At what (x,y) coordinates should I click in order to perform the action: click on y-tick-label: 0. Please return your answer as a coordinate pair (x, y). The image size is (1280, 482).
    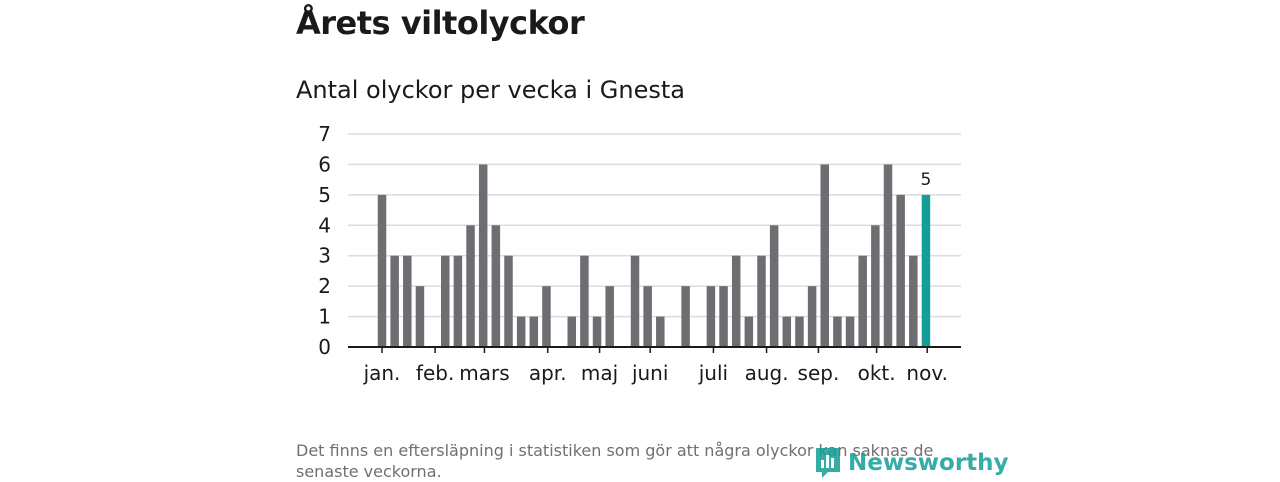
    Looking at the image, I should click on (324, 347).